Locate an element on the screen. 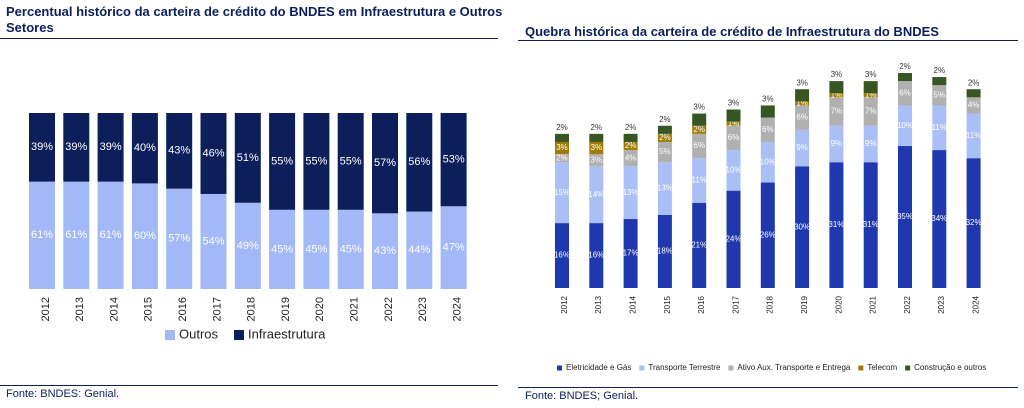 Image resolution: width=1024 pixels, height=408 pixels. legend-label: Telecom is located at coordinates (882, 367).